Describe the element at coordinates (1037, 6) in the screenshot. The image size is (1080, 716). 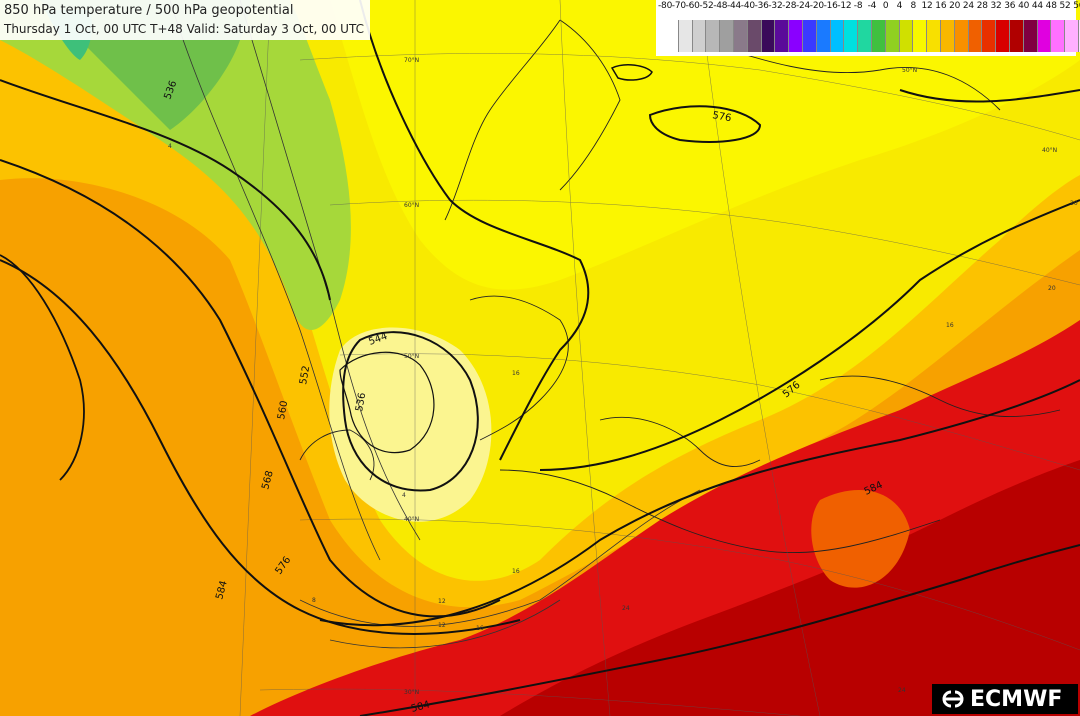
I see `legend-label: 44` at that location.